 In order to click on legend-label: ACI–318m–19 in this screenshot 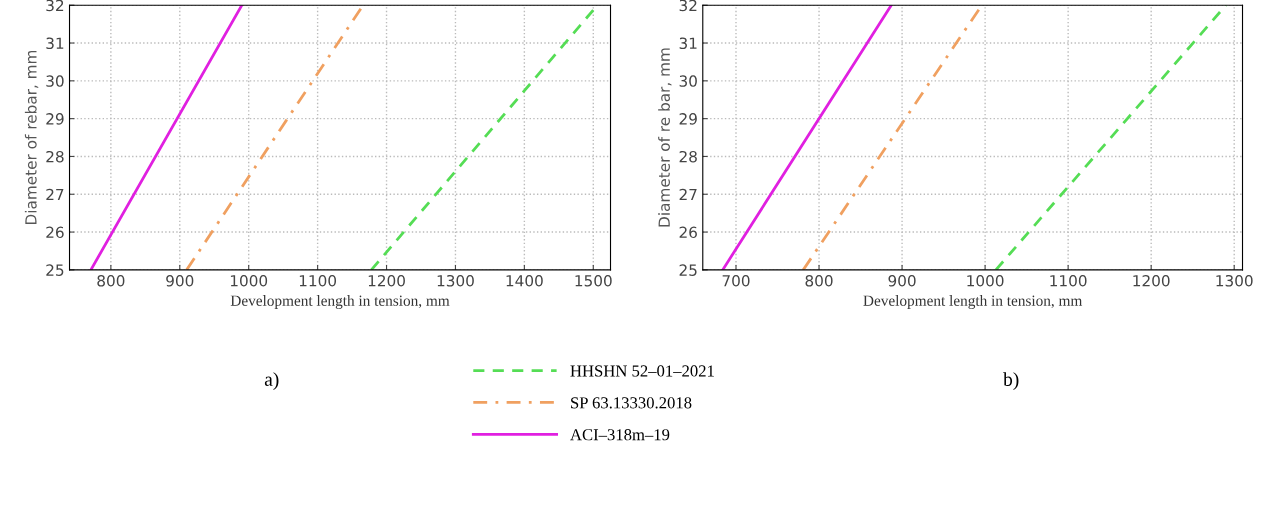, I will do `click(620, 435)`.